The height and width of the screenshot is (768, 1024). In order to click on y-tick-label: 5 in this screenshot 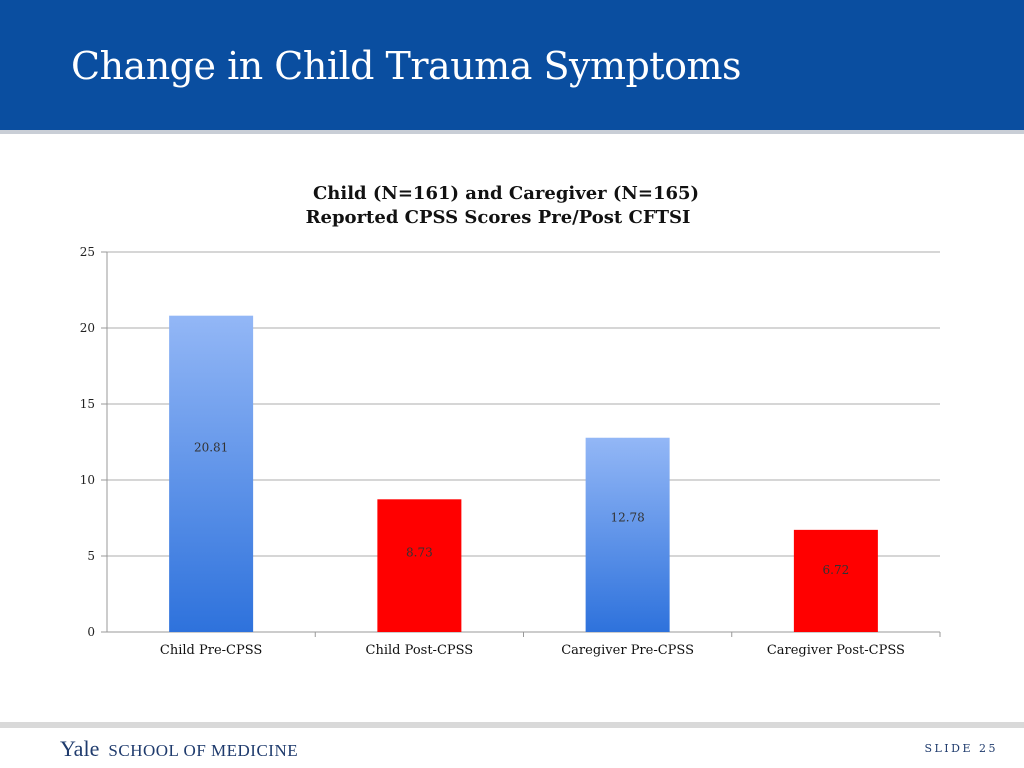, I will do `click(91, 556)`.